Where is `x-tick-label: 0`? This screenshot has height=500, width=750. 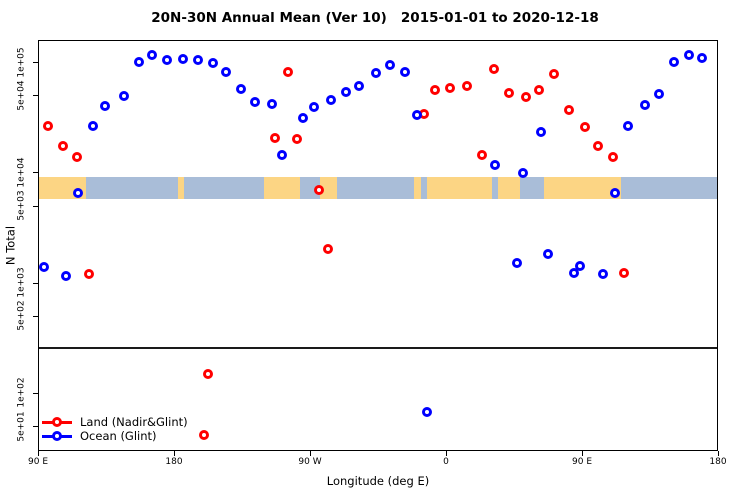
x-tick-label: 0 is located at coordinates (446, 462).